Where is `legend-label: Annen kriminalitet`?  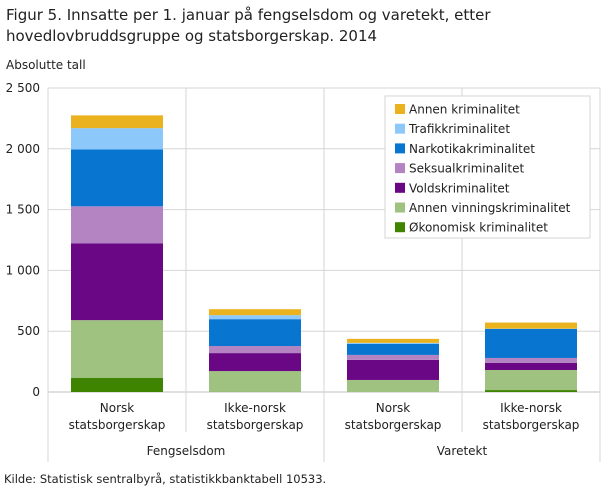
legend-label: Annen kriminalitet is located at coordinates (464, 110).